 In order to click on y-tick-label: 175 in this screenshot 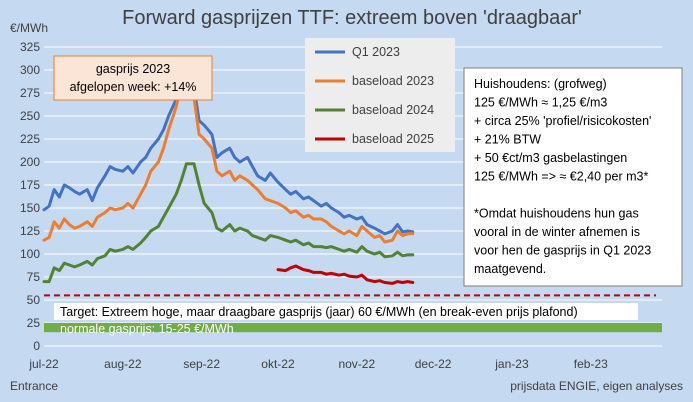, I will do `click(30, 185)`.